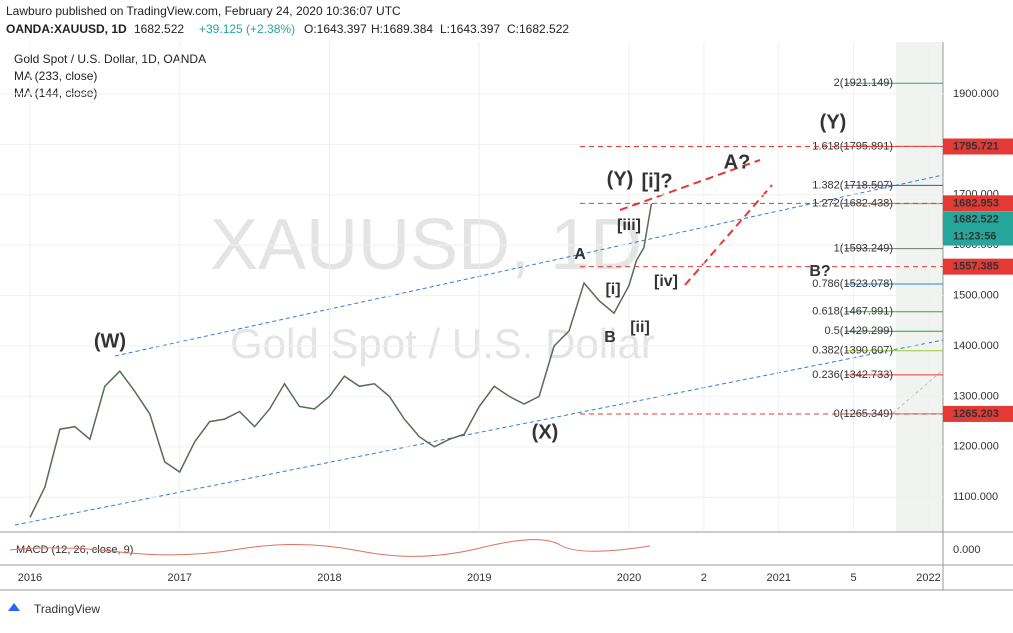 This screenshot has width=1013, height=633. I want to click on fib-label: 1.382(1718.507), so click(852, 185).